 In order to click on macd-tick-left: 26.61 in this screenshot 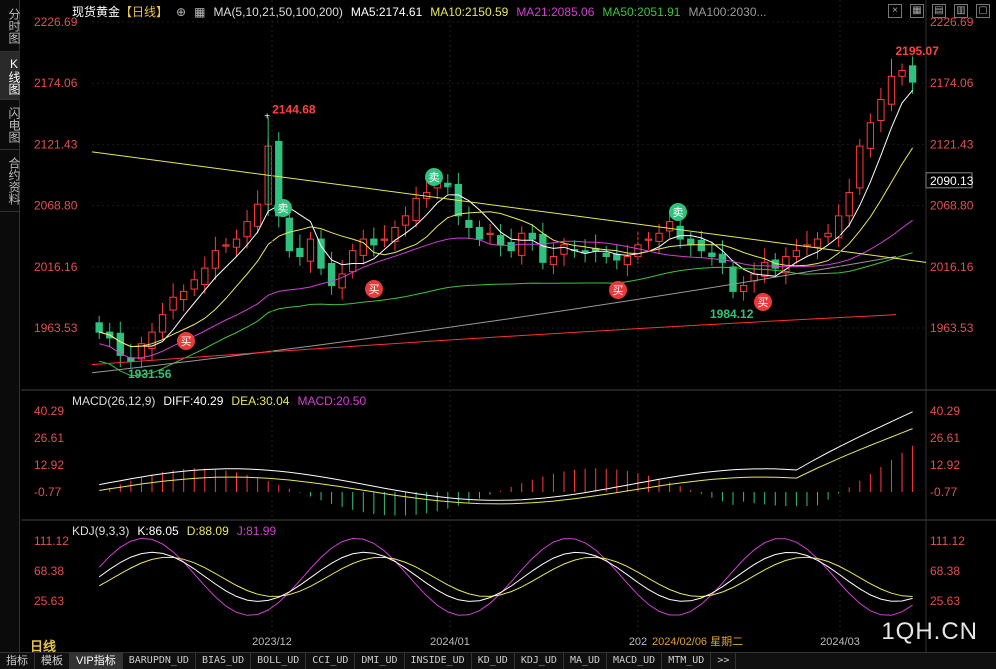, I will do `click(49, 438)`.